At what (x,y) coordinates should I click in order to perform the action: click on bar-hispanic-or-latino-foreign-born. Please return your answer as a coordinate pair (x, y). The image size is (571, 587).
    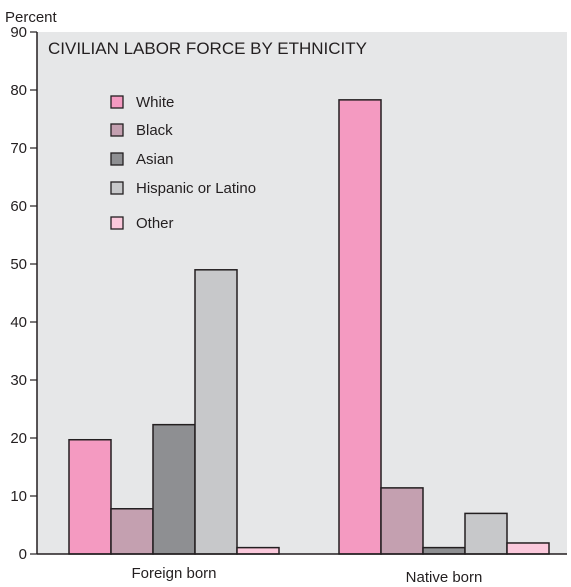
    Looking at the image, I should click on (216, 412).